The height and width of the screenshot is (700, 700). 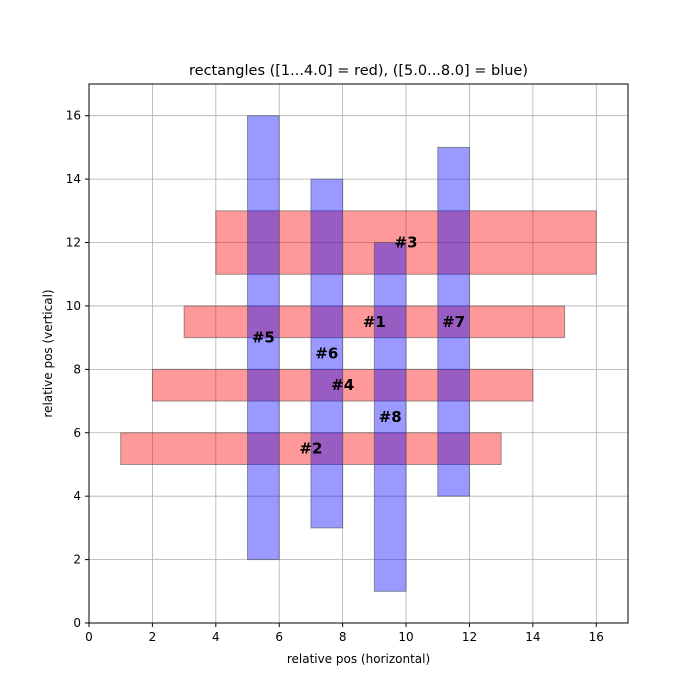 I want to click on y-tick-label: 0, so click(x=77, y=623).